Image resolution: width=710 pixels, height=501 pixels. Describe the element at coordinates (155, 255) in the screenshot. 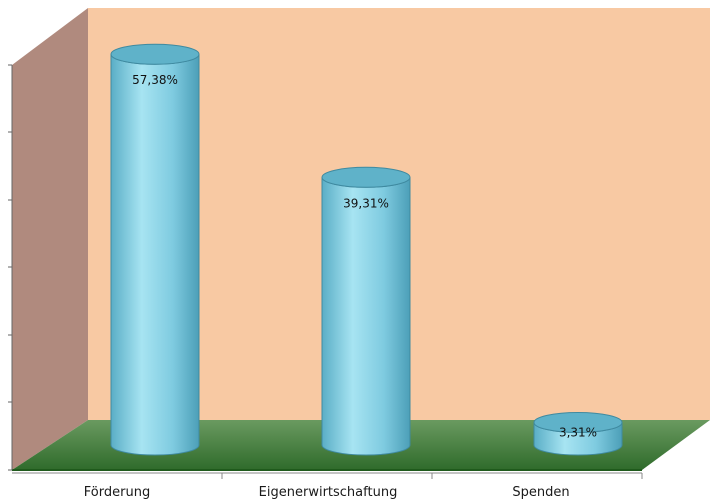

I see `bar-forderung` at that location.